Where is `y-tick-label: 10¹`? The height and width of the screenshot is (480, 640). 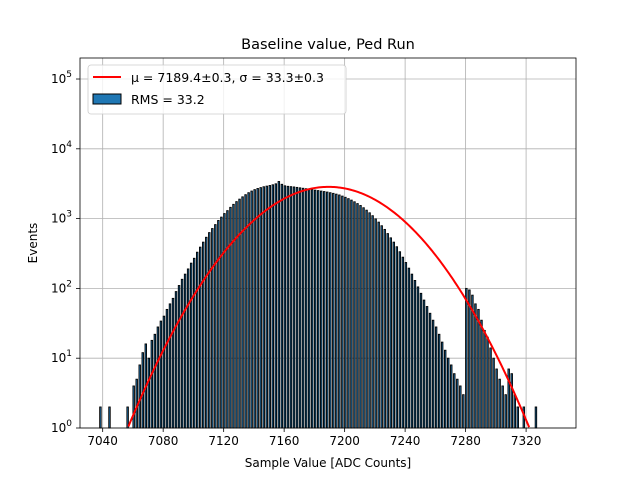
y-tick-label: 10¹ is located at coordinates (61, 357).